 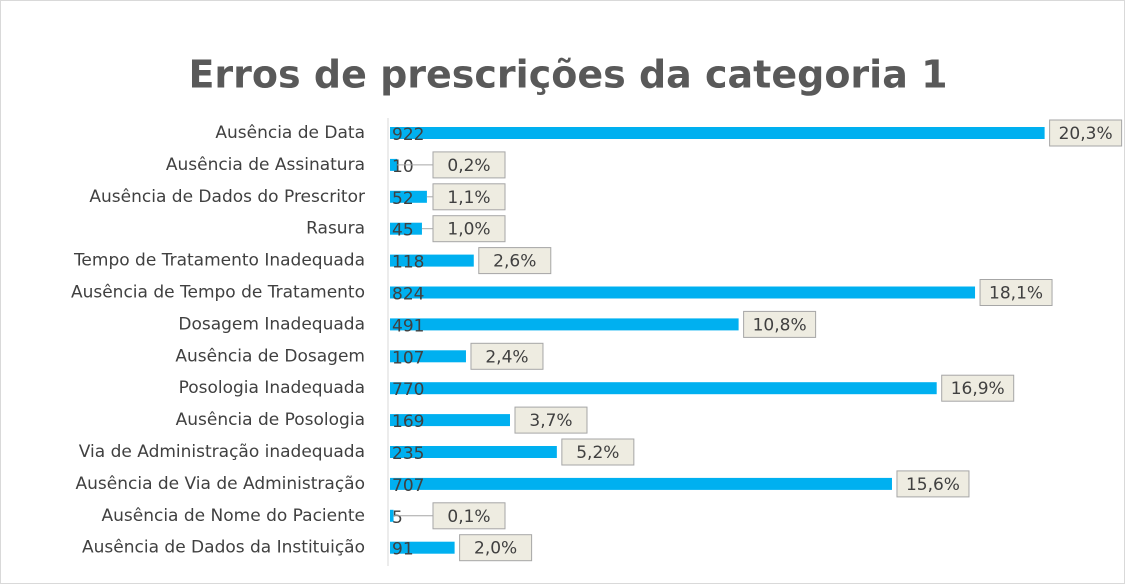 I want to click on value-label: 52, so click(x=403, y=199).